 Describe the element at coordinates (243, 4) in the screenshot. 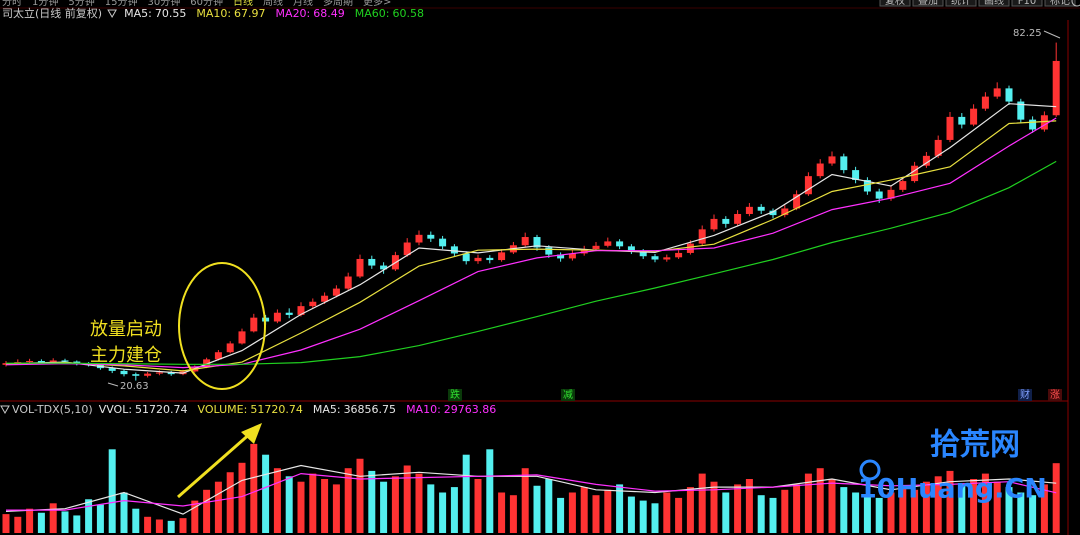

I see `menu-item: 日线` at that location.